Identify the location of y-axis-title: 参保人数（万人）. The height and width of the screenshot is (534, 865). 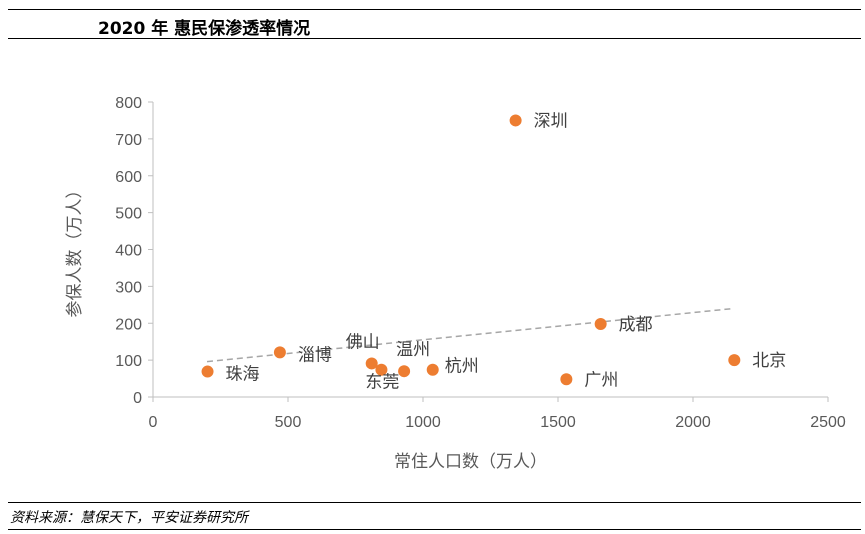
(75, 250).